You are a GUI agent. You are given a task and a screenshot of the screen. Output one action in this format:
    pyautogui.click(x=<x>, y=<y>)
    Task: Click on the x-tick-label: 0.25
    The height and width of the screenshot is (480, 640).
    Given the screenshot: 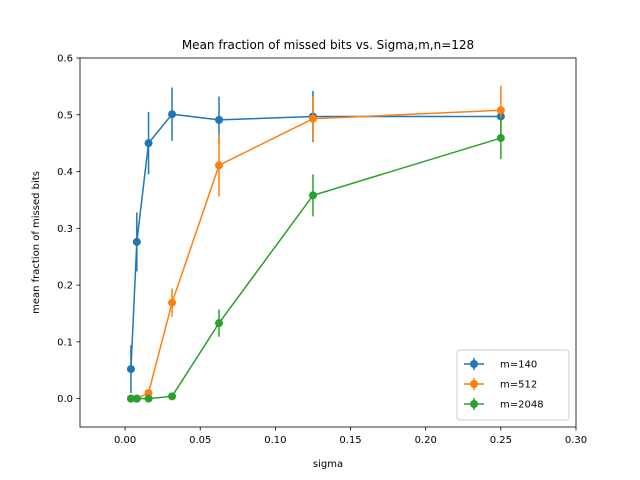 What is the action you would take?
    pyautogui.click(x=501, y=440)
    